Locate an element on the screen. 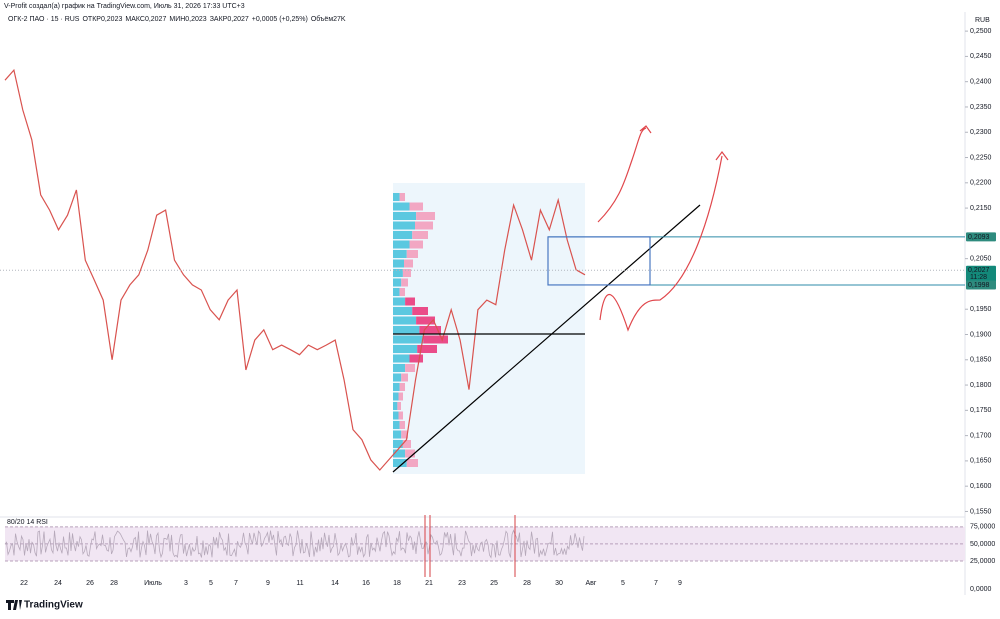 The image size is (1000, 619). y-tick-label: 0,2050 is located at coordinates (981, 258).